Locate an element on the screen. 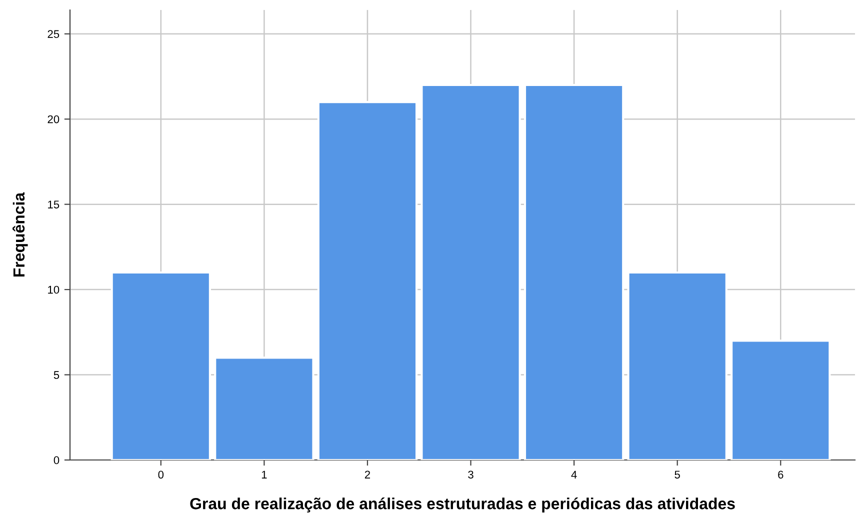 This screenshot has height=527, width=867. x-axis-title: Grau de realização de análises estruturadas e periódicas das atividades is located at coordinates (462, 504).